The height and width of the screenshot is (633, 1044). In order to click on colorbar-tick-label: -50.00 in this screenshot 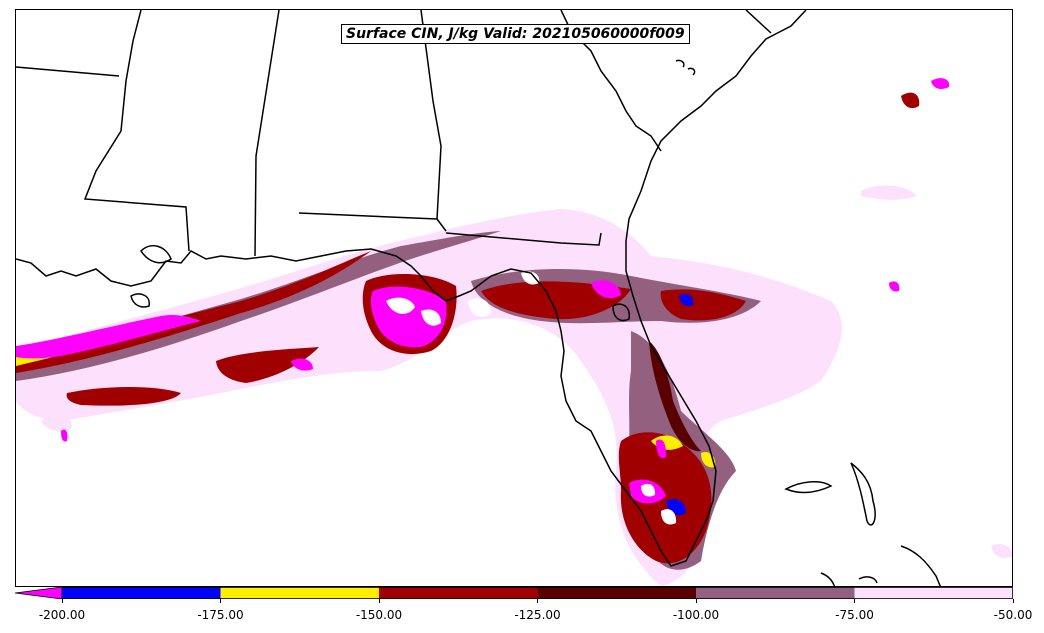, I will do `click(1013, 615)`.